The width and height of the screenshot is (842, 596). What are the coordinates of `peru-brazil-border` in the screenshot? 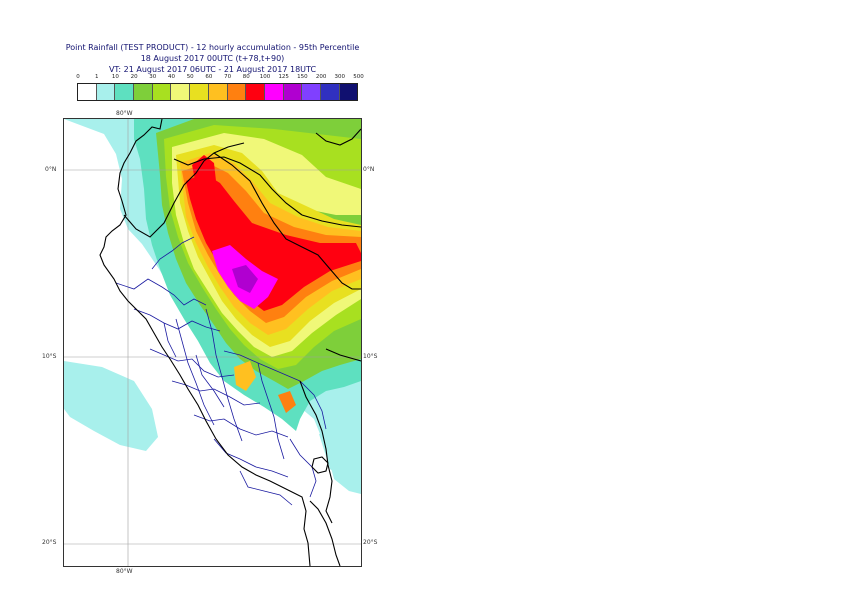 It's located at (287, 221).